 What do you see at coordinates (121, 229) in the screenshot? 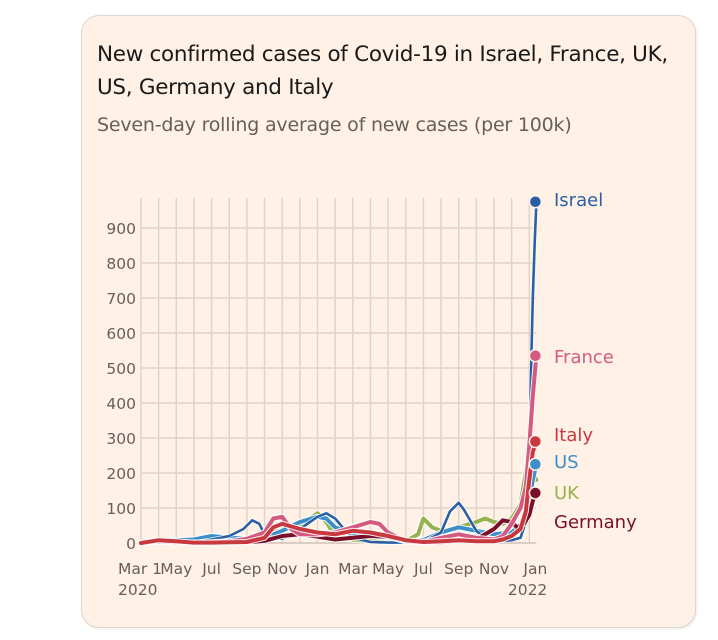
I see `y-tick-label: 900` at bounding box center [121, 229].